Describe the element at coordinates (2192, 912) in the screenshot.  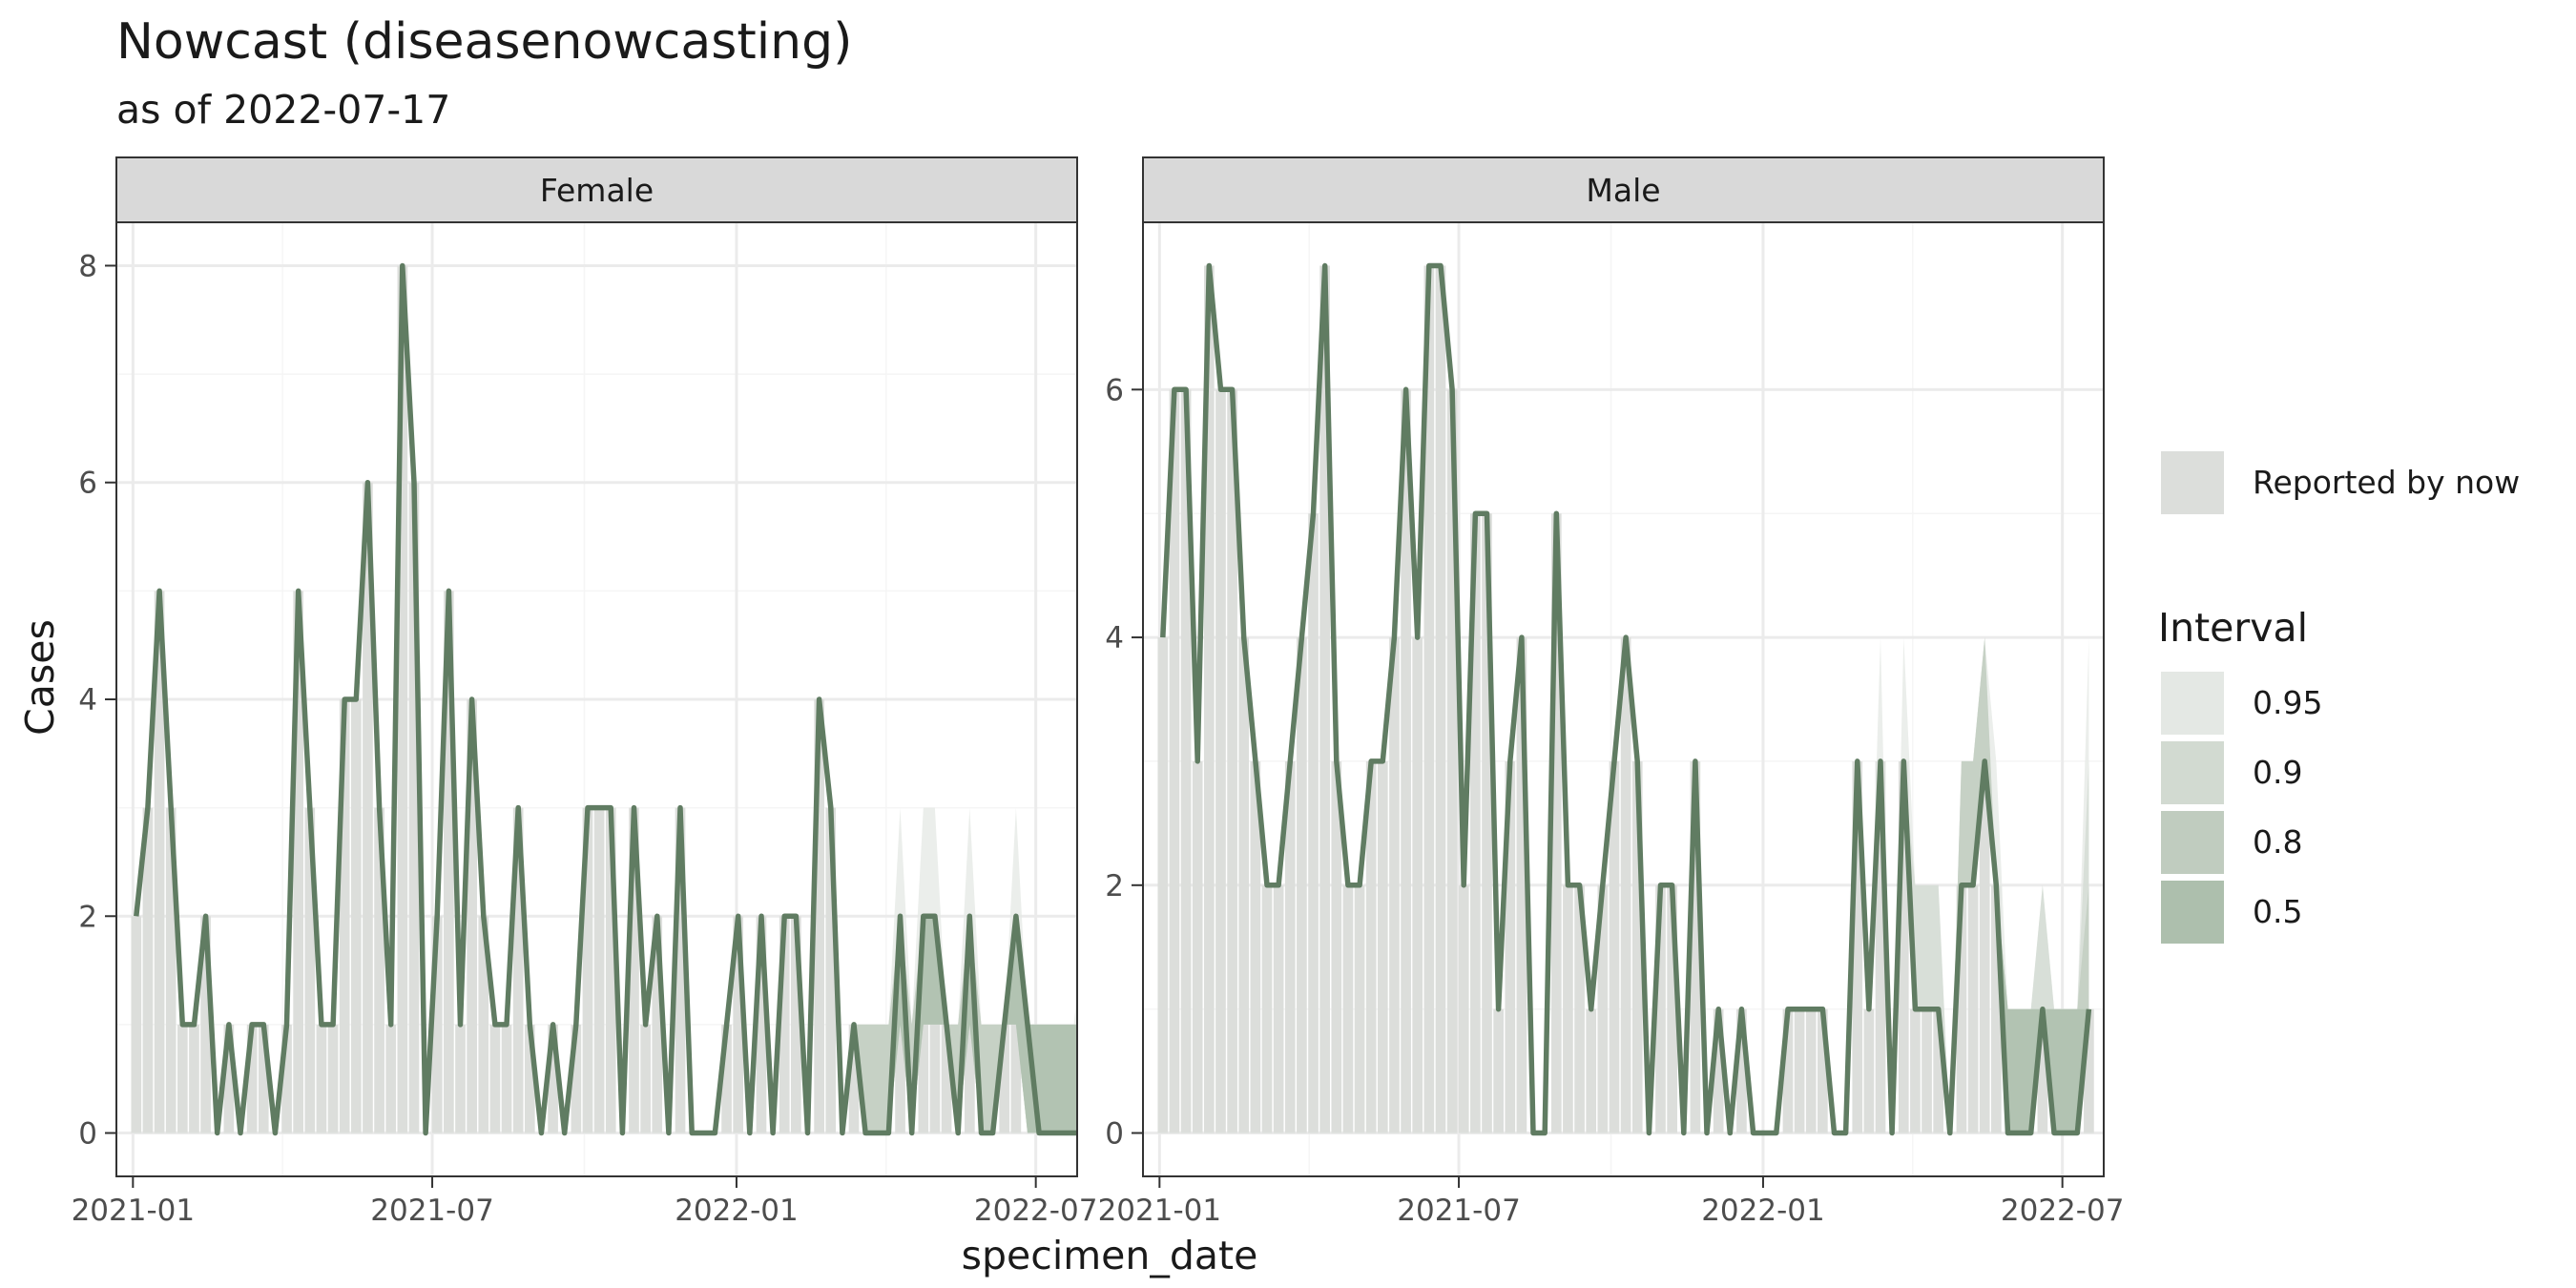
I see `legend-key-0.5` at that location.